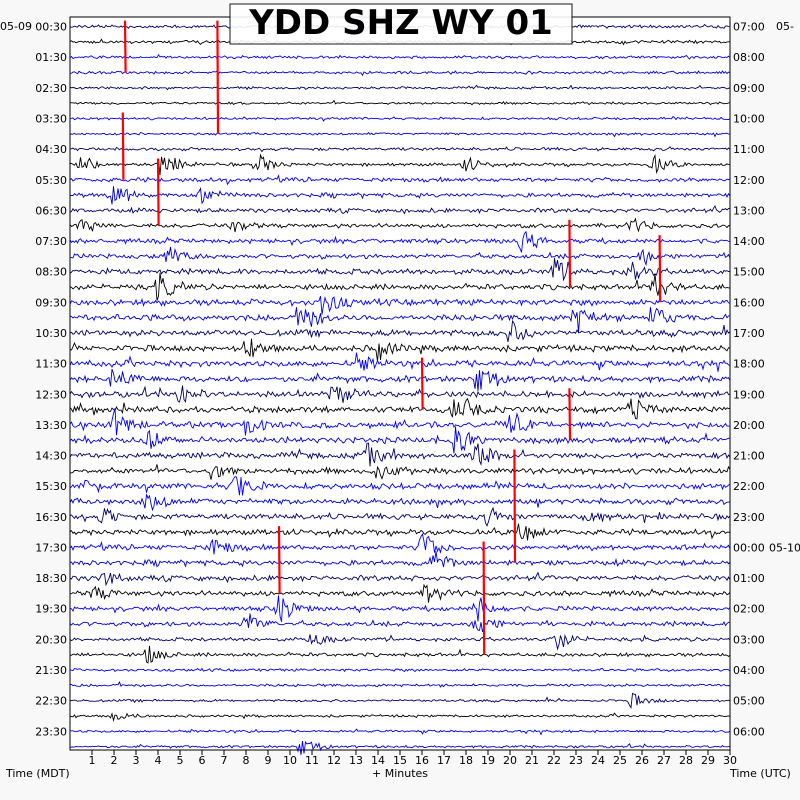  What do you see at coordinates (136, 760) in the screenshot?
I see `x-tick-label: 3` at bounding box center [136, 760].